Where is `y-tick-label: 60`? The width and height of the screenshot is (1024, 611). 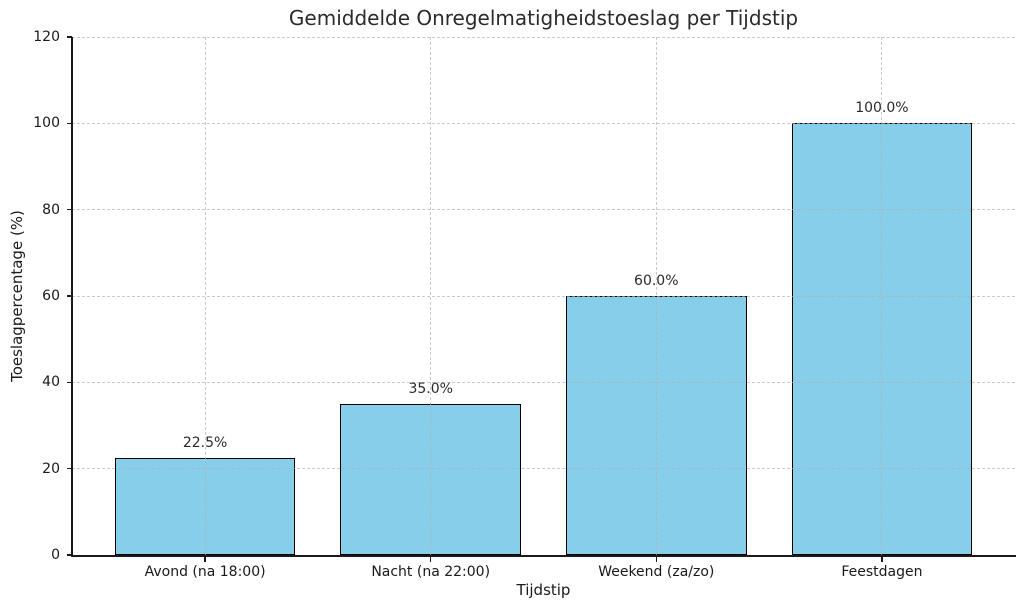 y-tick-label: 60 is located at coordinates (51, 296).